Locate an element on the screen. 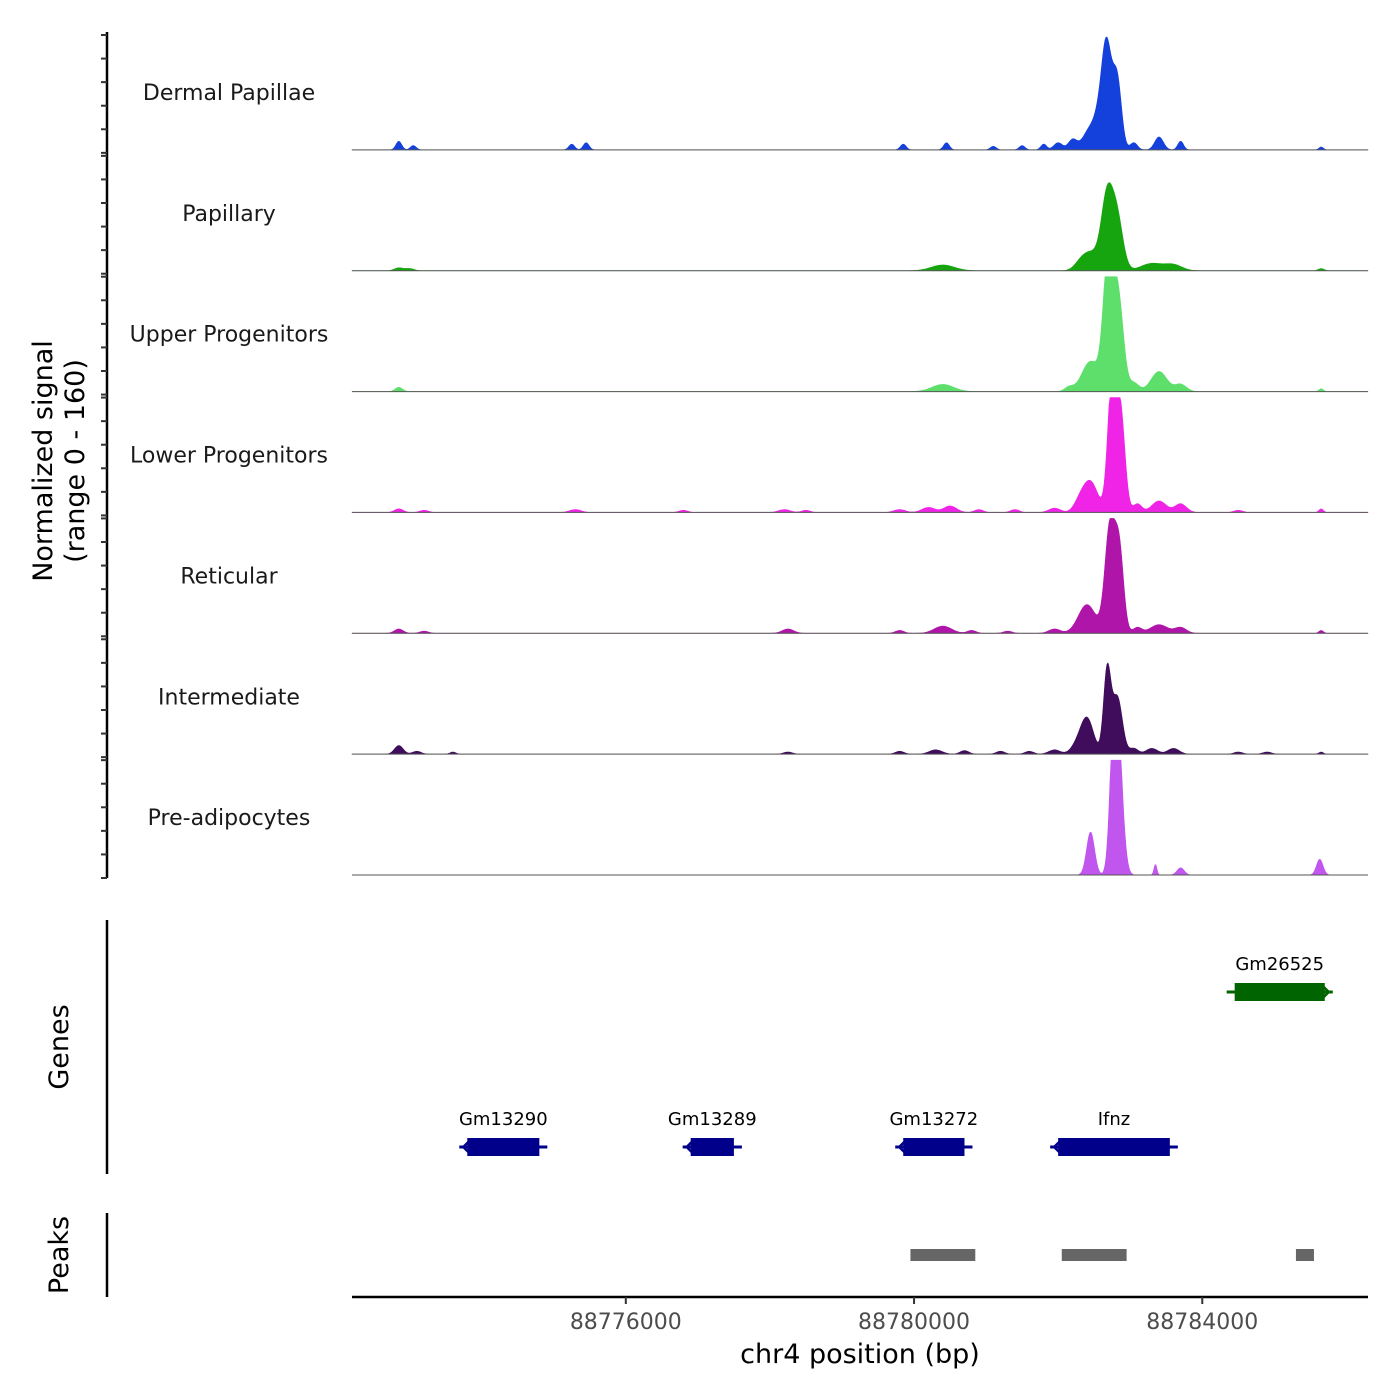 The width and height of the screenshot is (1400, 1400). track-dermal-papillae: Dermal Papillae is located at coordinates (756, 93).